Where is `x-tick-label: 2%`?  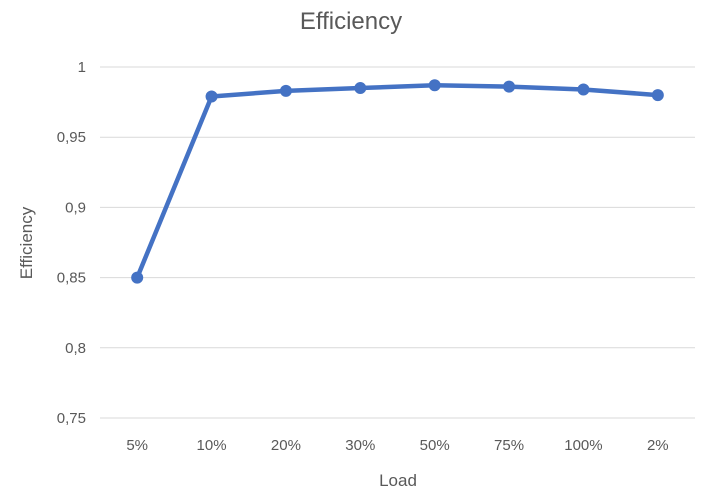 x-tick-label: 2% is located at coordinates (658, 445).